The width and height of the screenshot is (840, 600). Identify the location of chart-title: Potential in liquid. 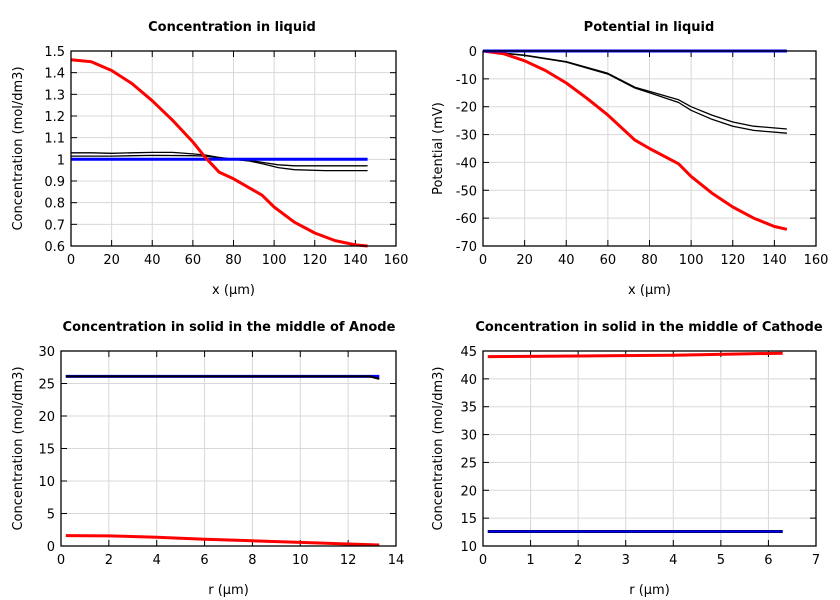
(649, 27).